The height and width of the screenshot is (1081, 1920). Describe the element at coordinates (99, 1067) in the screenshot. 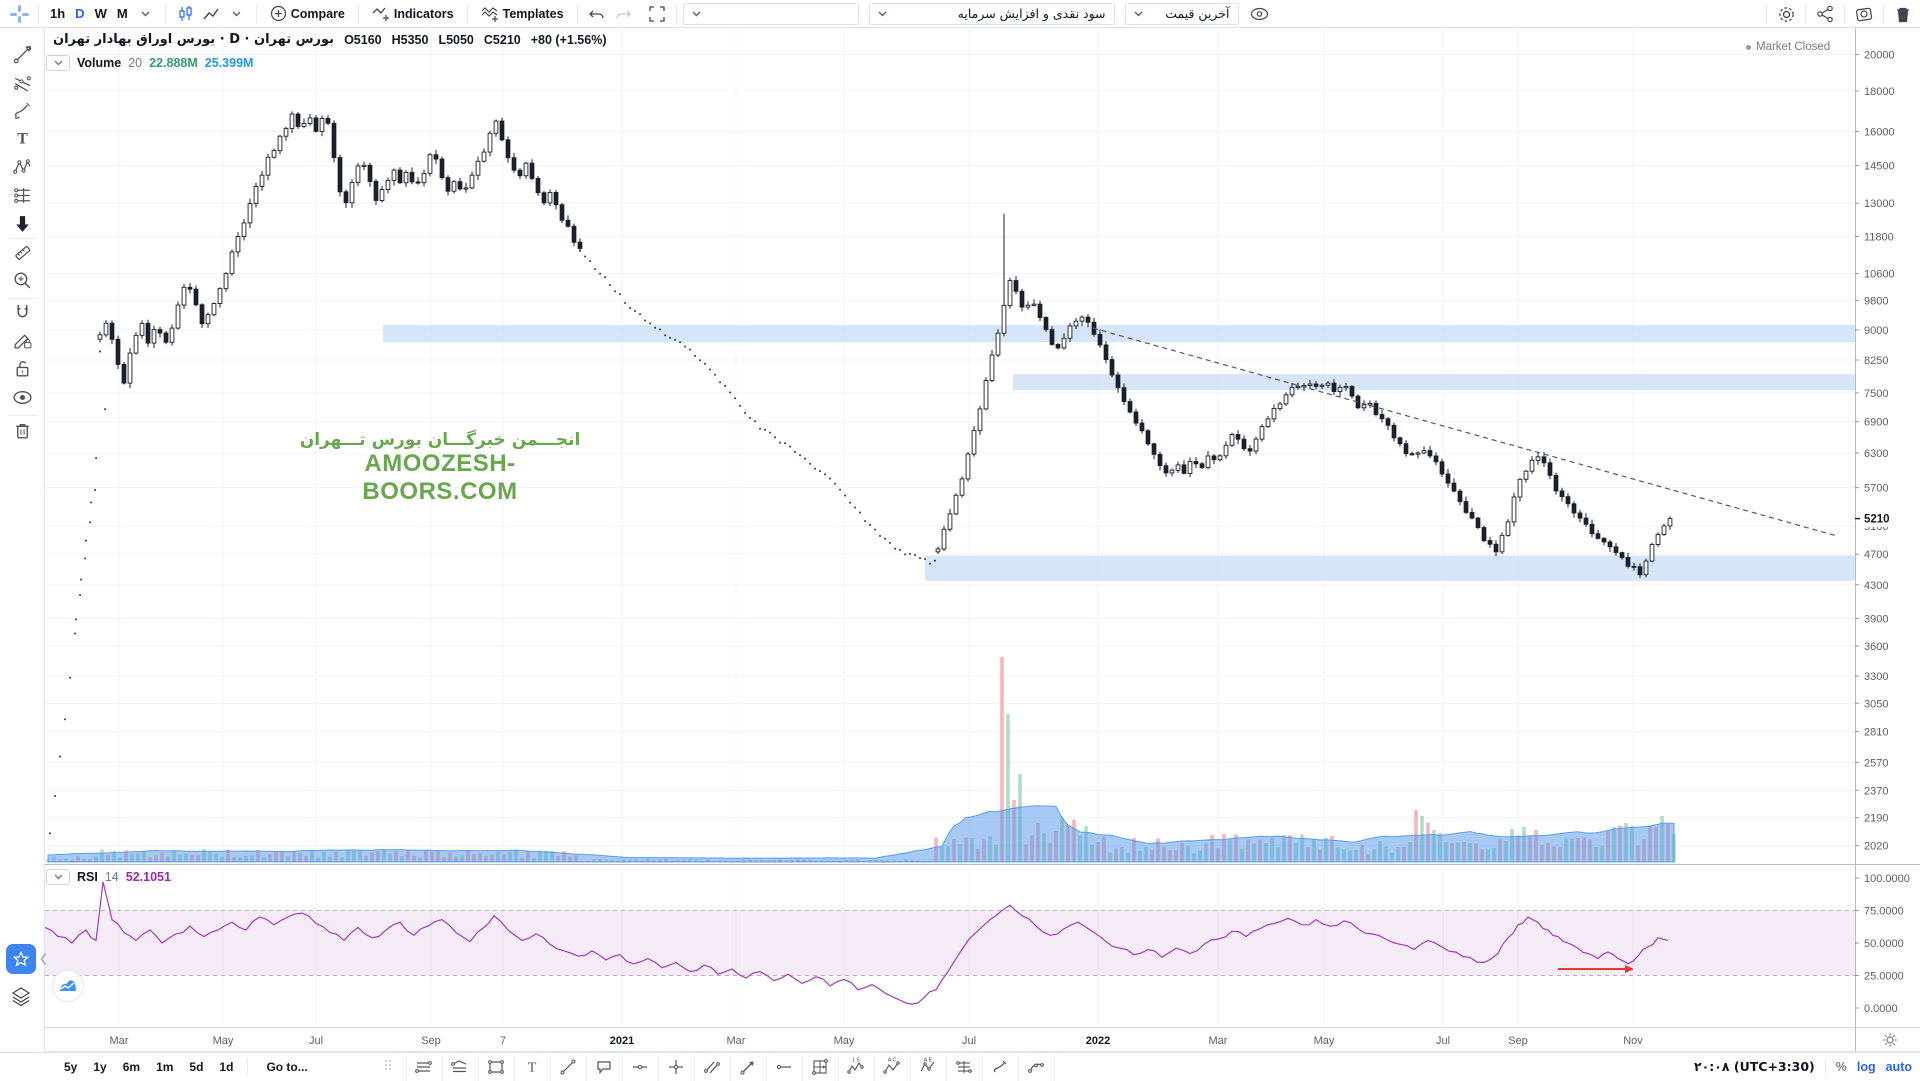

I see `range-1y: 1y` at that location.